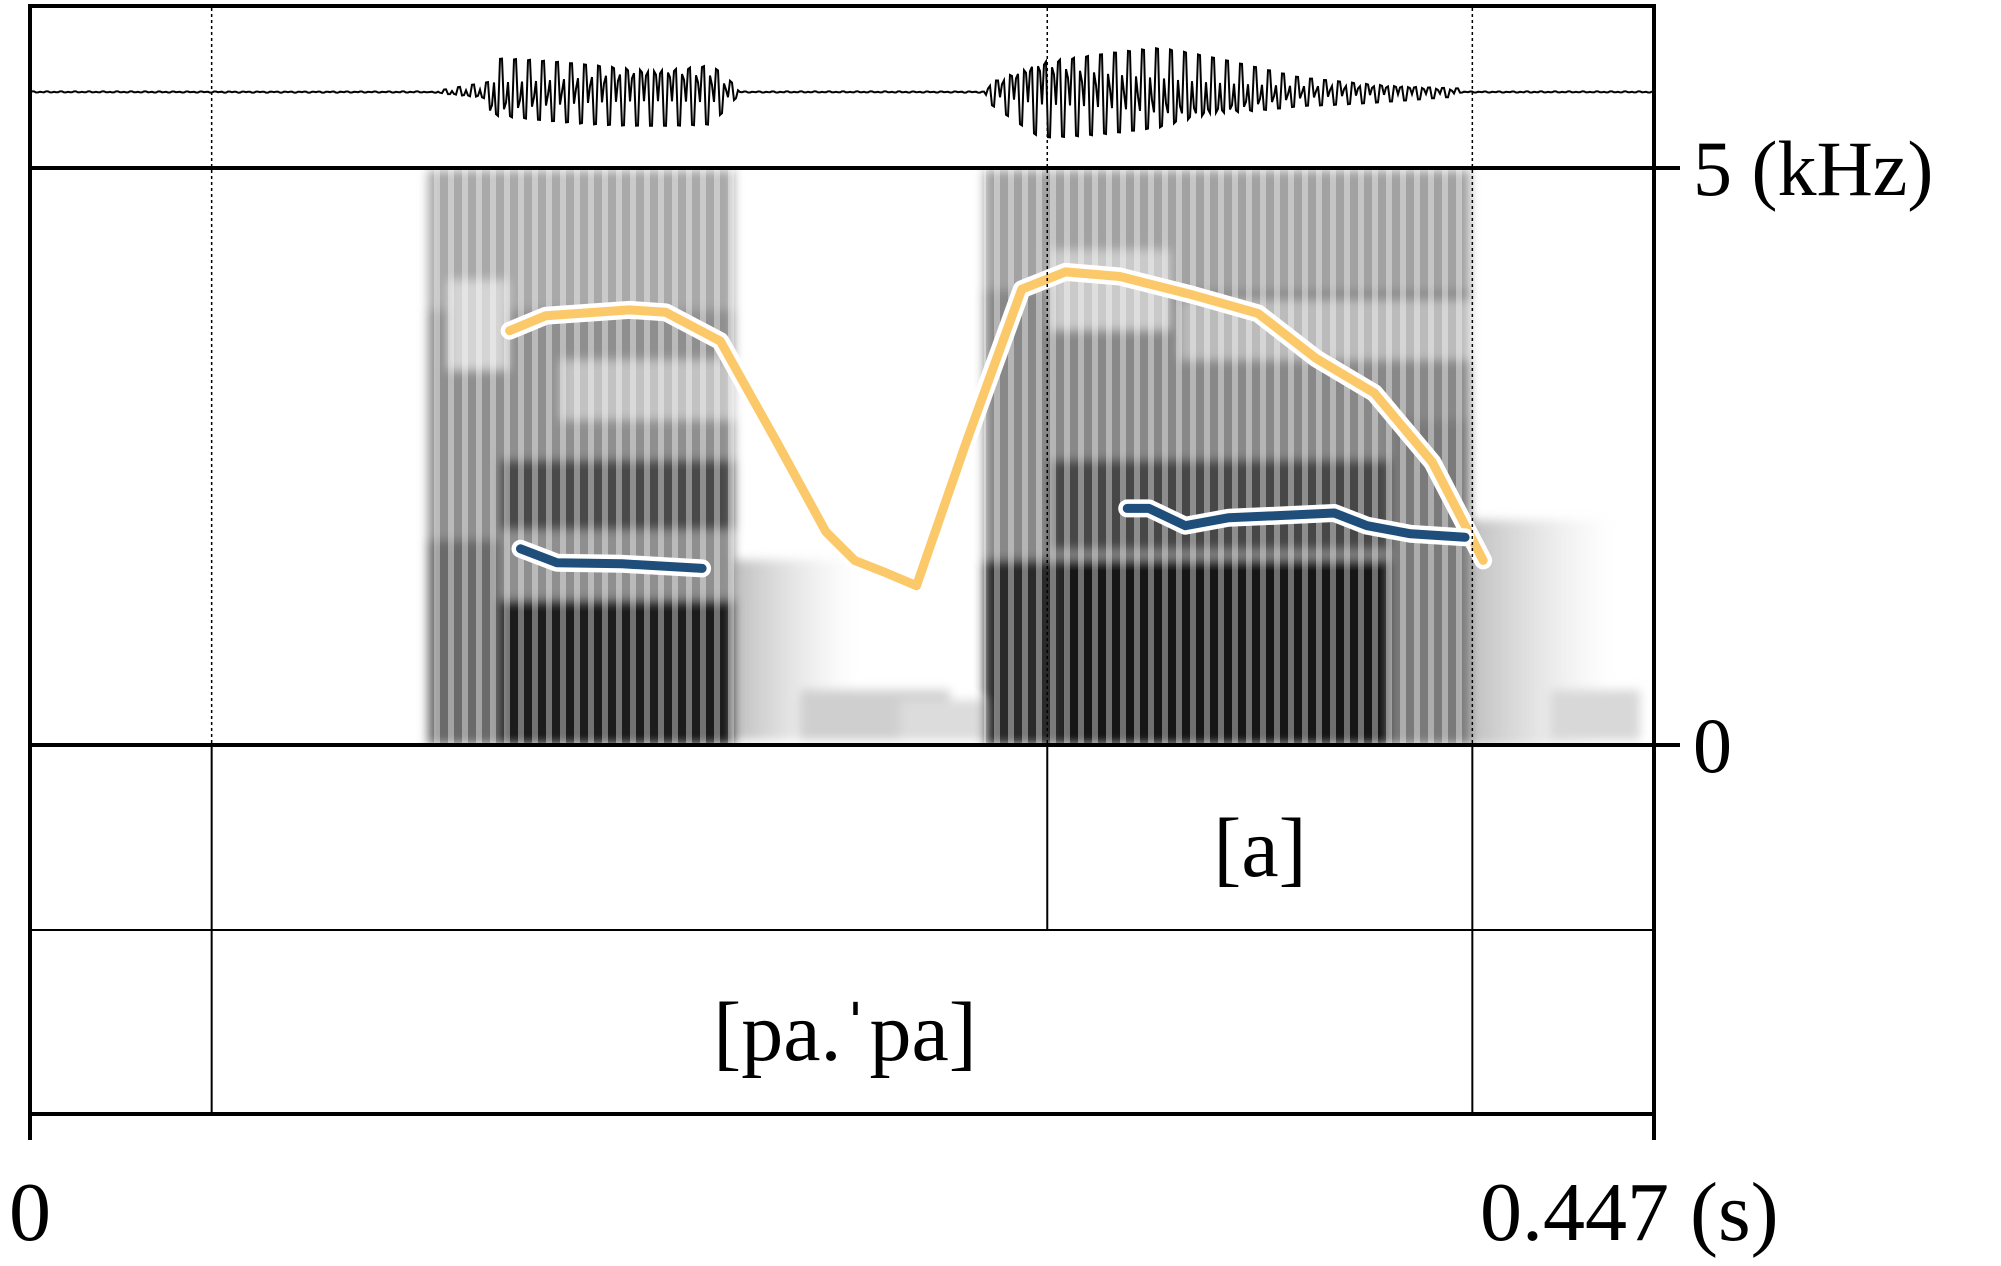 The width and height of the screenshot is (2001, 1266). I want to click on waveform-trace, so click(842, 93).